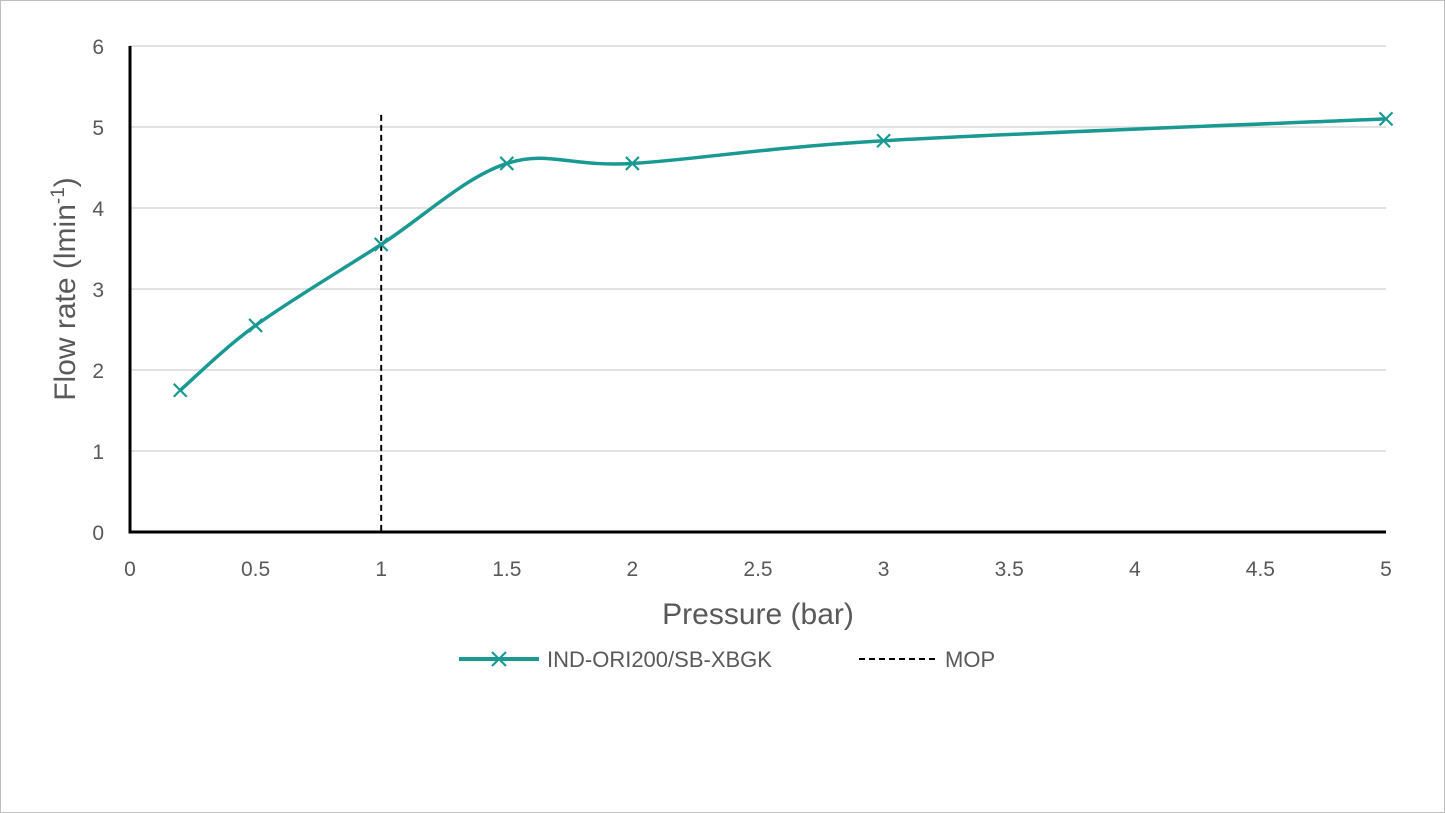  What do you see at coordinates (757, 569) in the screenshot?
I see `x-tick-label-5: 2.5` at bounding box center [757, 569].